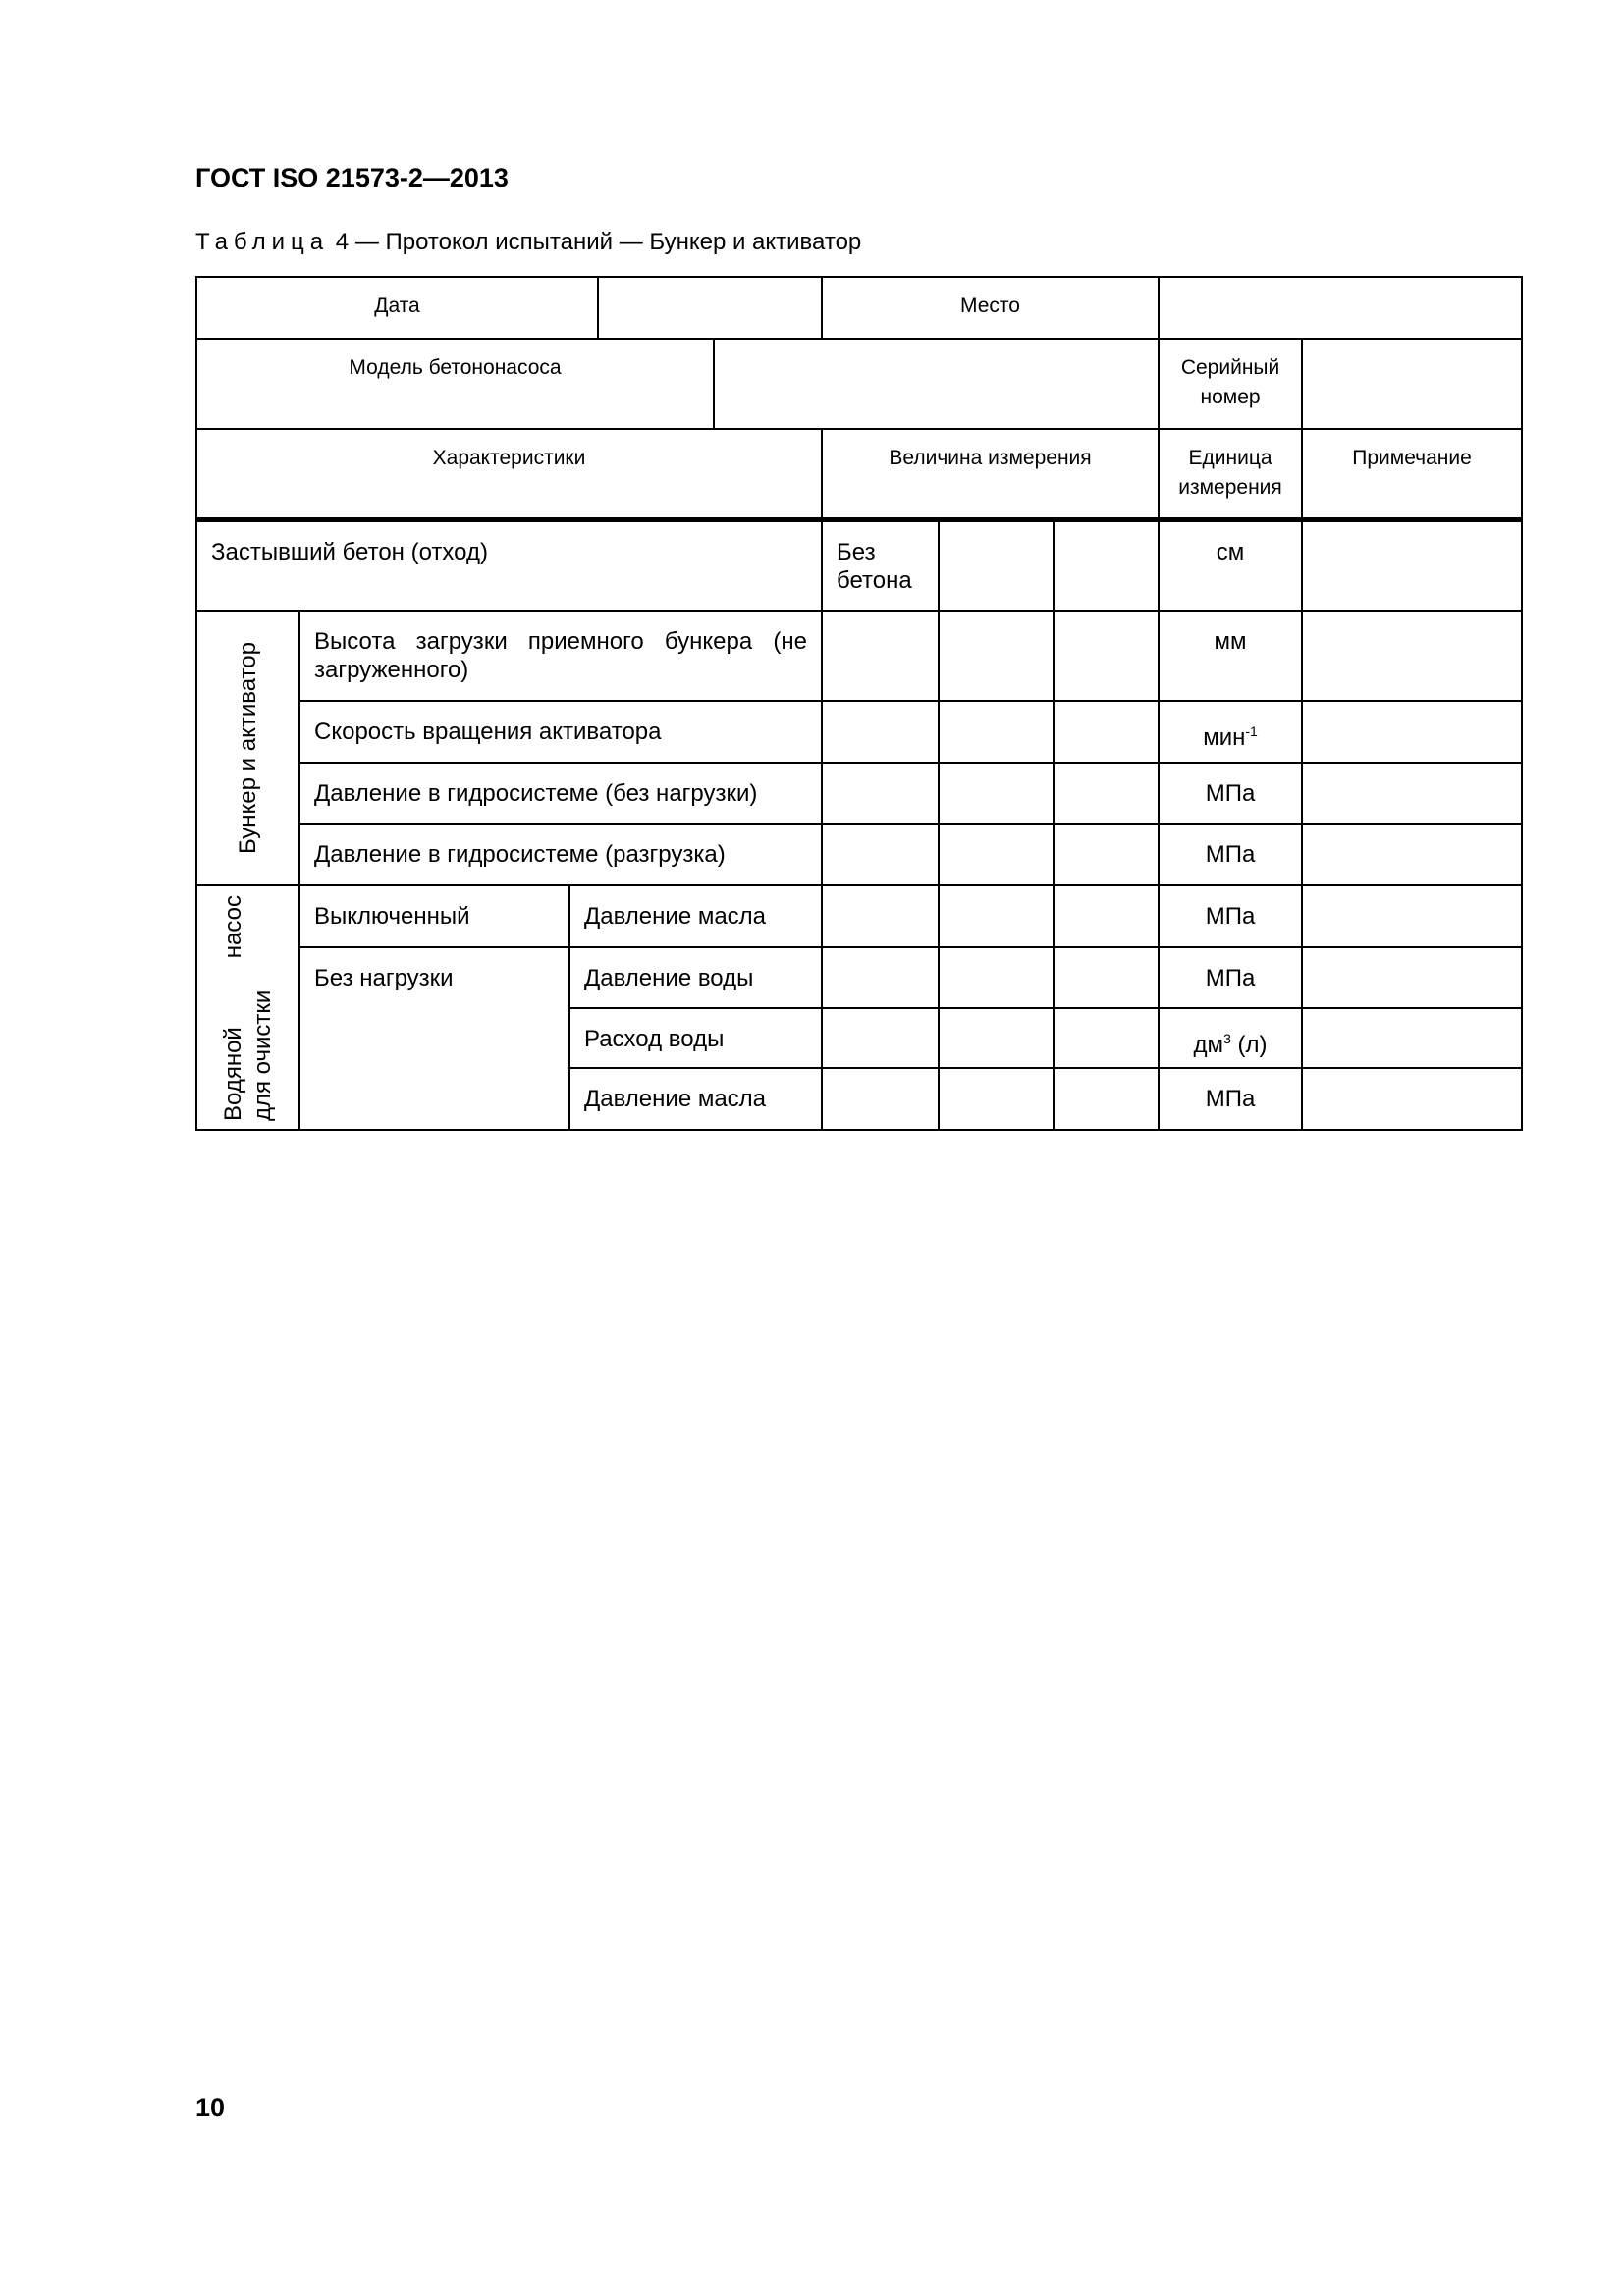  What do you see at coordinates (990, 308) in the screenshot?
I see `place-label: Место` at bounding box center [990, 308].